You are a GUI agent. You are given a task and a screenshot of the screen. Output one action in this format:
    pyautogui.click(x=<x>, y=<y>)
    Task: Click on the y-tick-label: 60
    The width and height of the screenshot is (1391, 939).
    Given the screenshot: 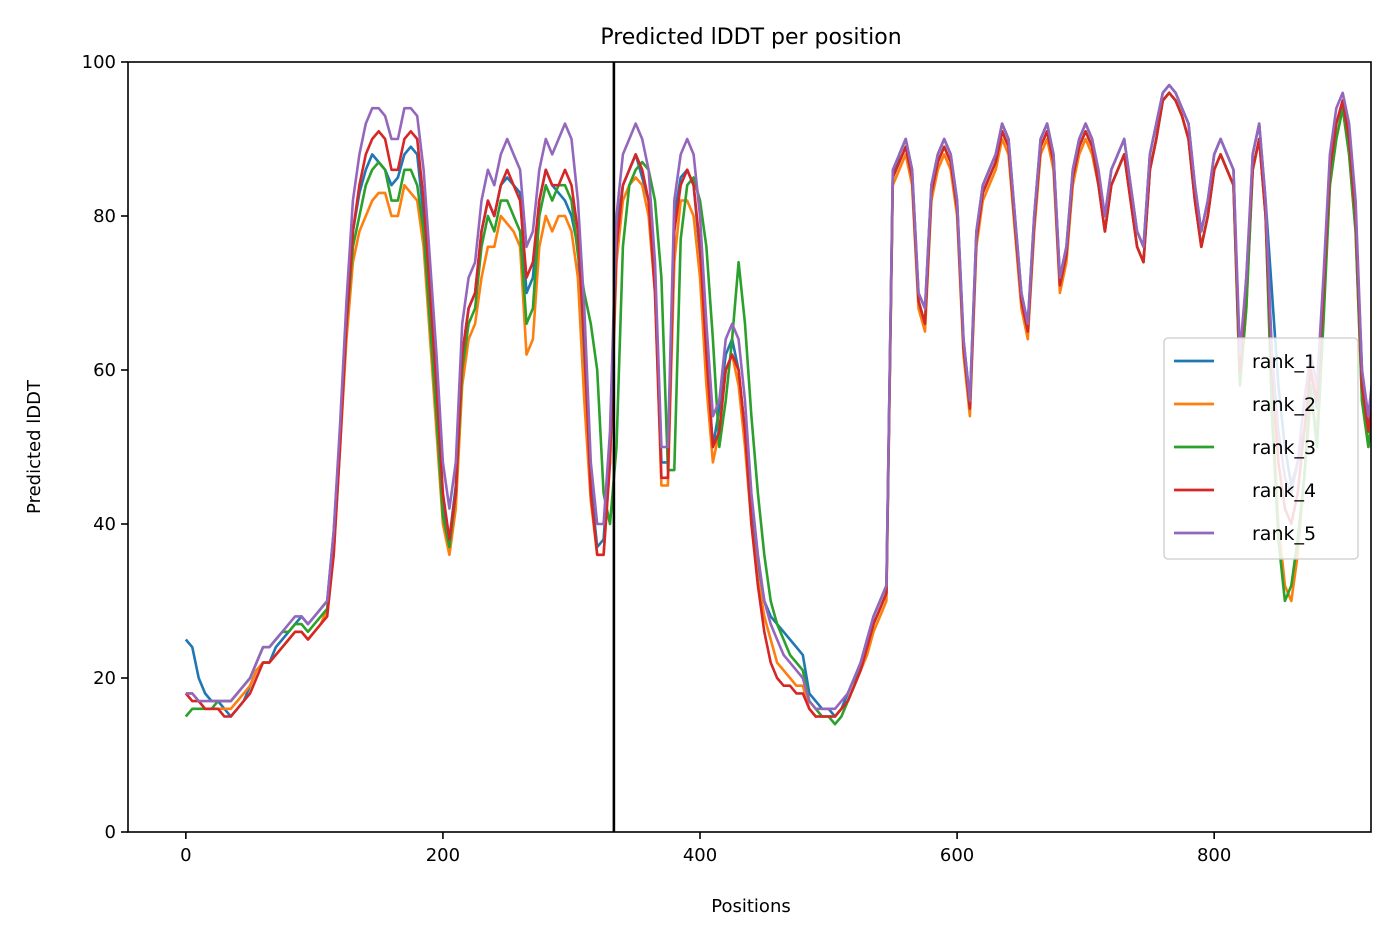 What is the action you would take?
    pyautogui.click(x=104, y=370)
    